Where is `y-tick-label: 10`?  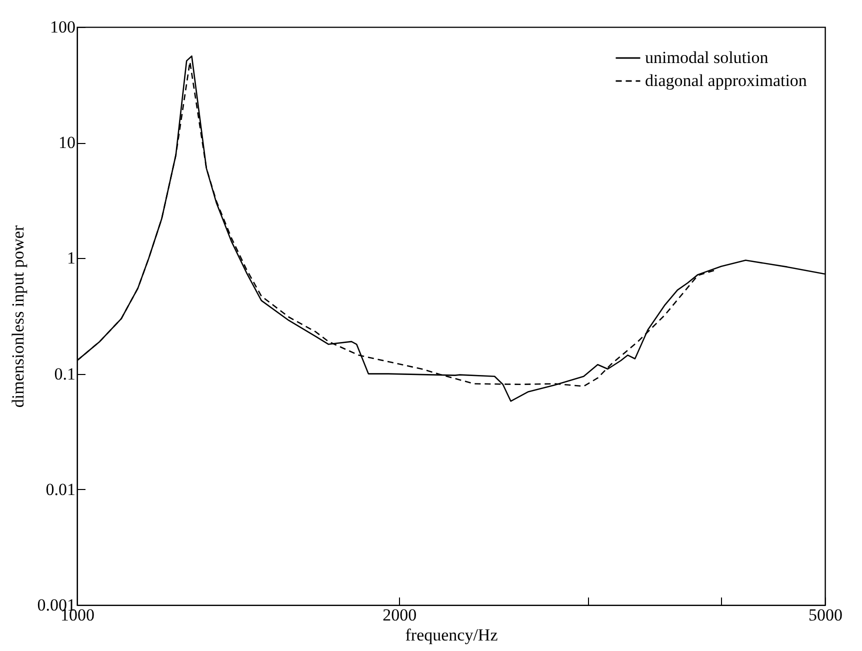
y-tick-label: 10 is located at coordinates (67, 142).